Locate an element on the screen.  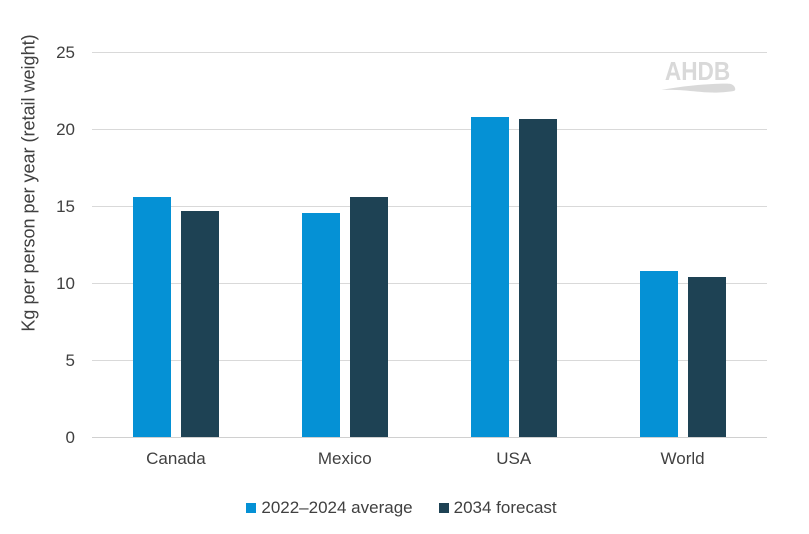
x-category-label: Canada is located at coordinates (176, 458).